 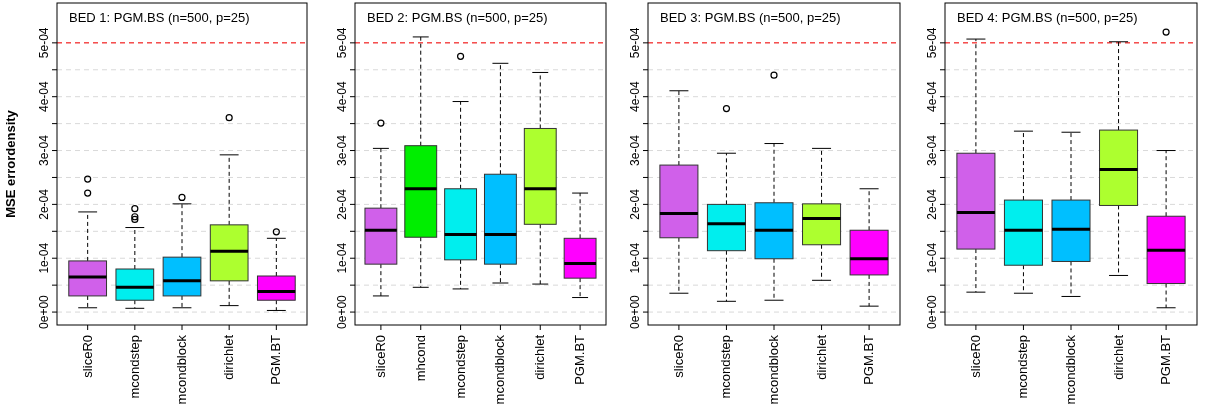 What do you see at coordinates (10, 163) in the screenshot?
I see `y-axis-title: MSE errordensity` at bounding box center [10, 163].